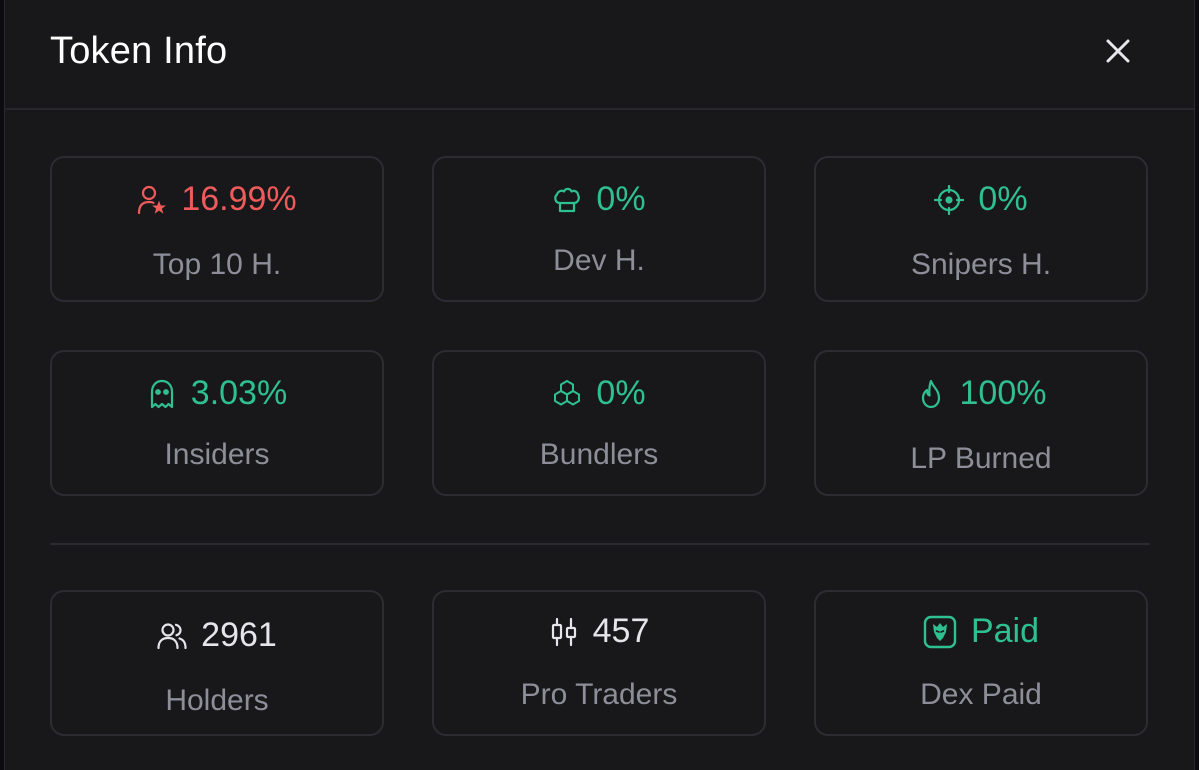 The width and height of the screenshot is (1199, 770). Describe the element at coordinates (981, 458) in the screenshot. I see `lp-burned-label: LP Burned` at that location.